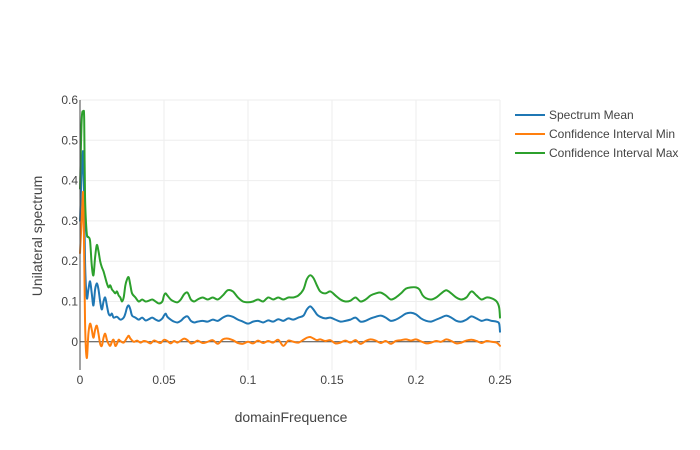 The height and width of the screenshot is (450, 700). I want to click on x-axis-title: domainFrequence, so click(291, 417).